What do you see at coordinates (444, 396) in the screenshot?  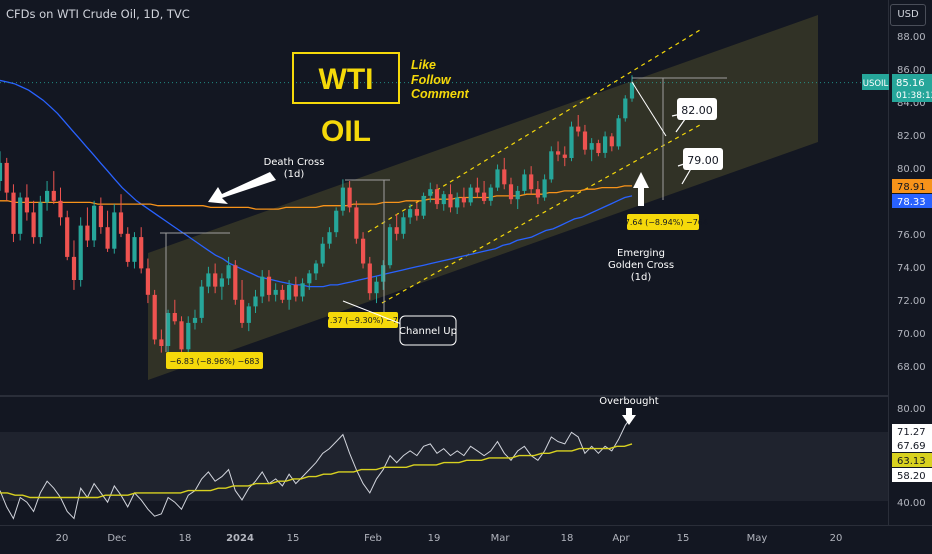 I see `pane-separator` at bounding box center [444, 396].